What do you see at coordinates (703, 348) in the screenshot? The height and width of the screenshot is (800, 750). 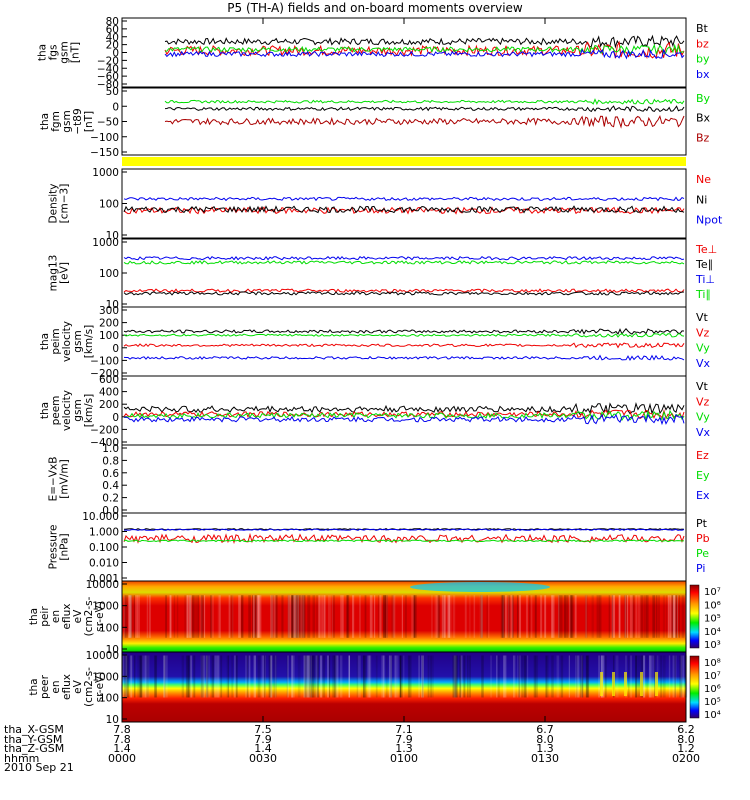 I see `legend-2: Vy` at bounding box center [703, 348].